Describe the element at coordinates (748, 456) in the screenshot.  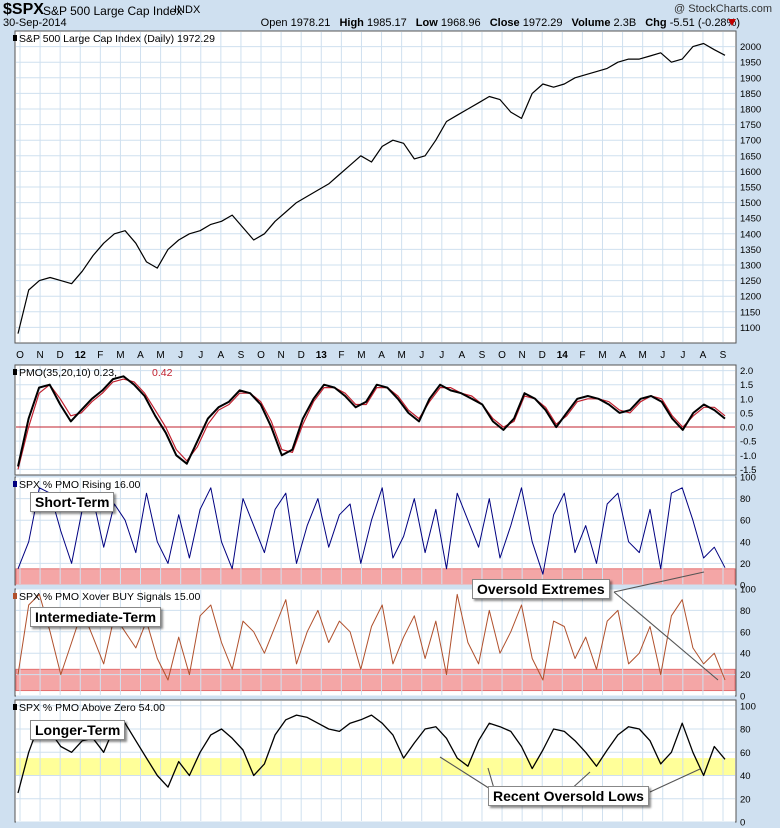
I see `y-tick-label-1-1: -1.0` at that location.